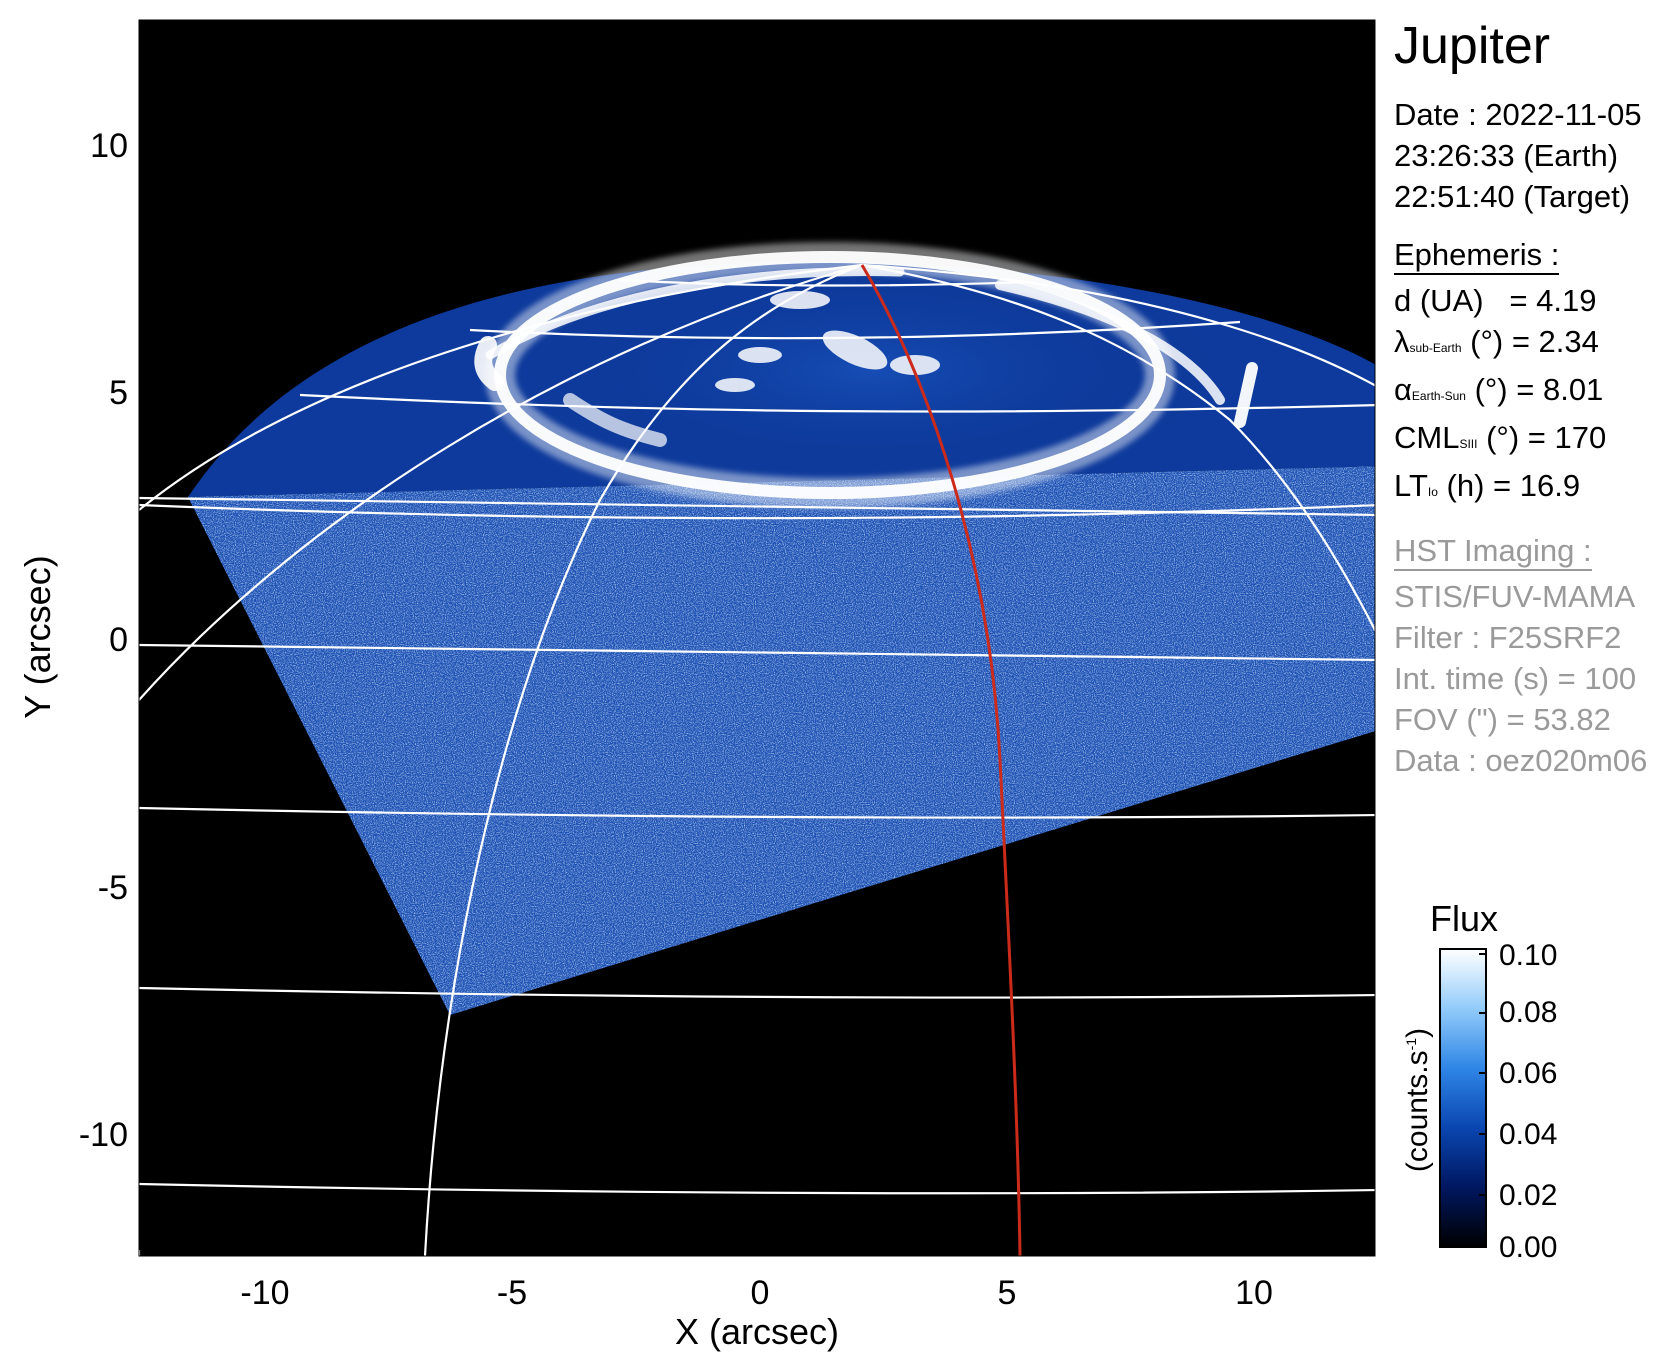 Image resolution: width=1676 pixels, height=1367 pixels. I want to click on phase-angle-row: αEarth-Sun (°) = 8.01, so click(1534, 393).